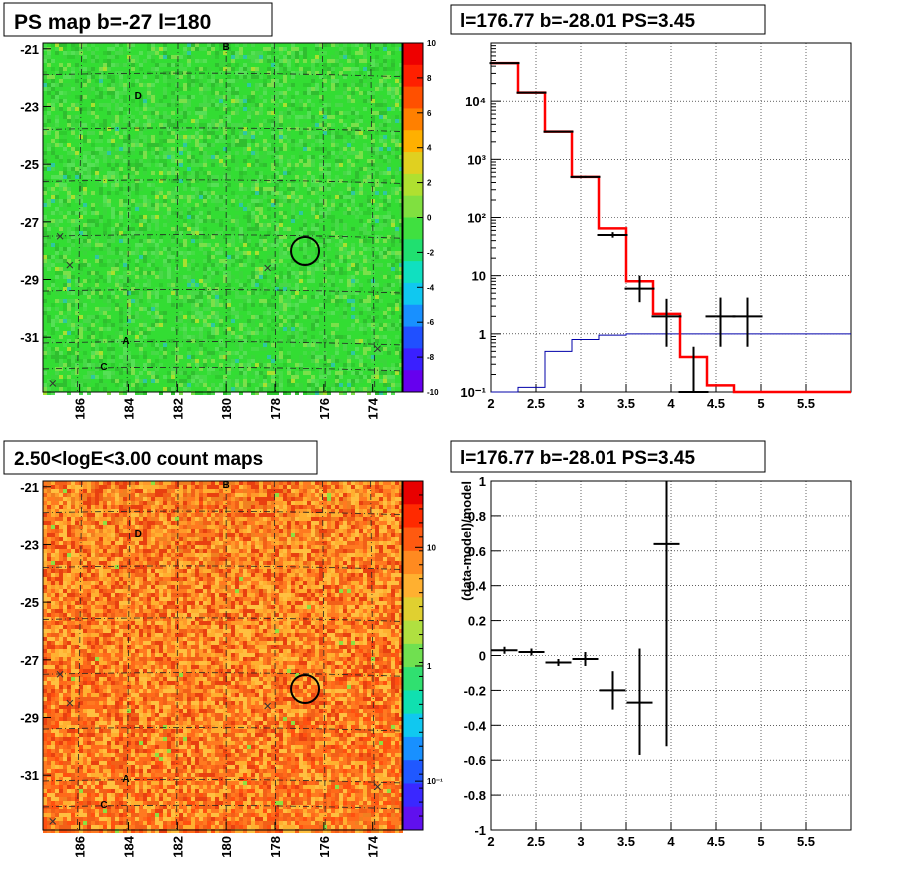  Describe the element at coordinates (138, 19) in the screenshot. I see `ps-map-title-box` at that location.